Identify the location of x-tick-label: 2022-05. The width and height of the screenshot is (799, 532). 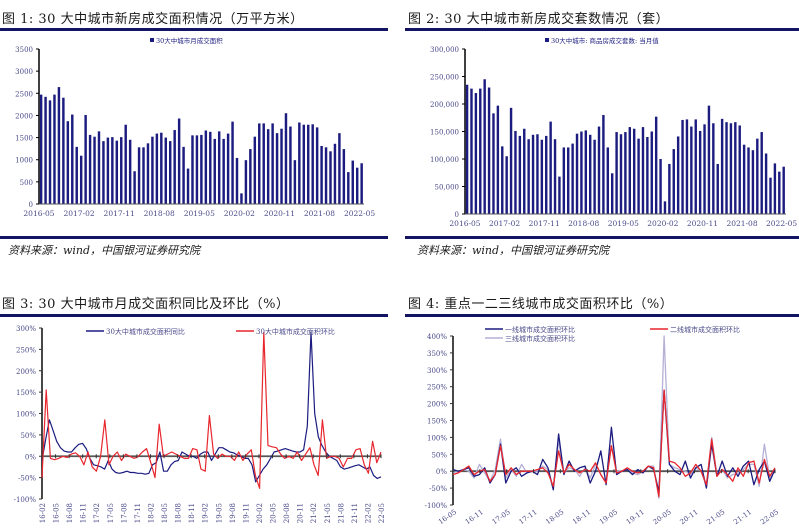
(359, 213).